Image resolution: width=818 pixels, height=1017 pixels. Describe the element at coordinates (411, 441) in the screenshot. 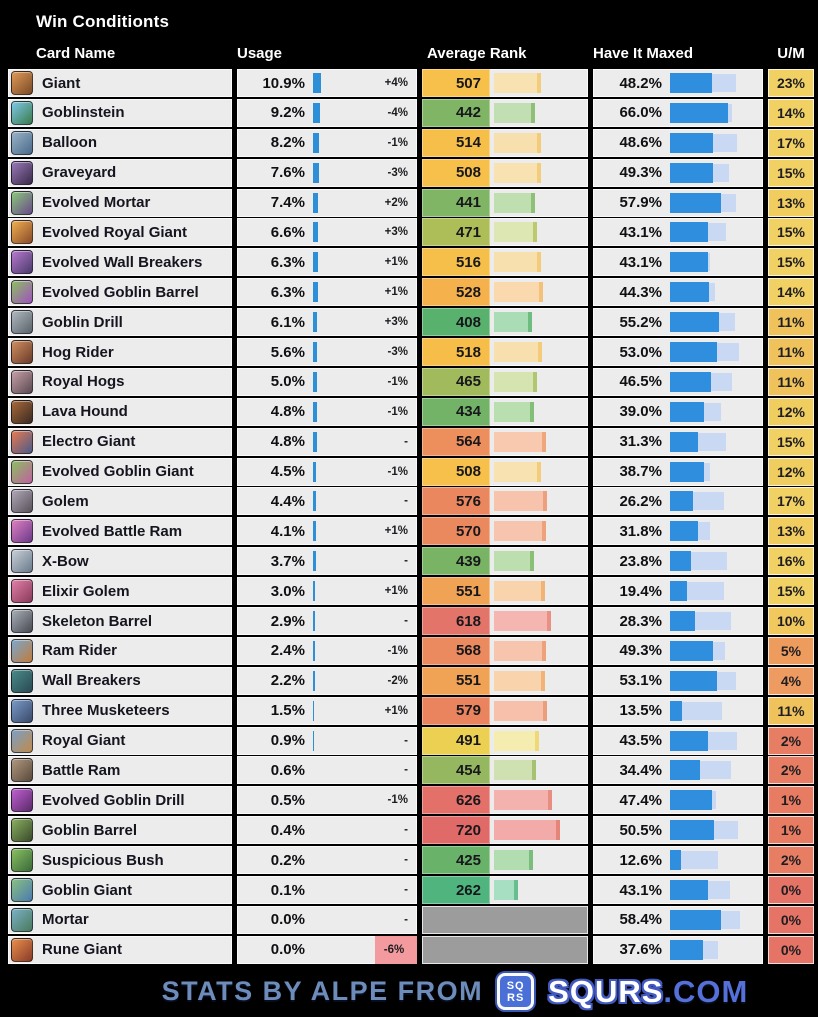

I see `table-row: Electro Giant 4.8% - 564 31.3%` at that location.